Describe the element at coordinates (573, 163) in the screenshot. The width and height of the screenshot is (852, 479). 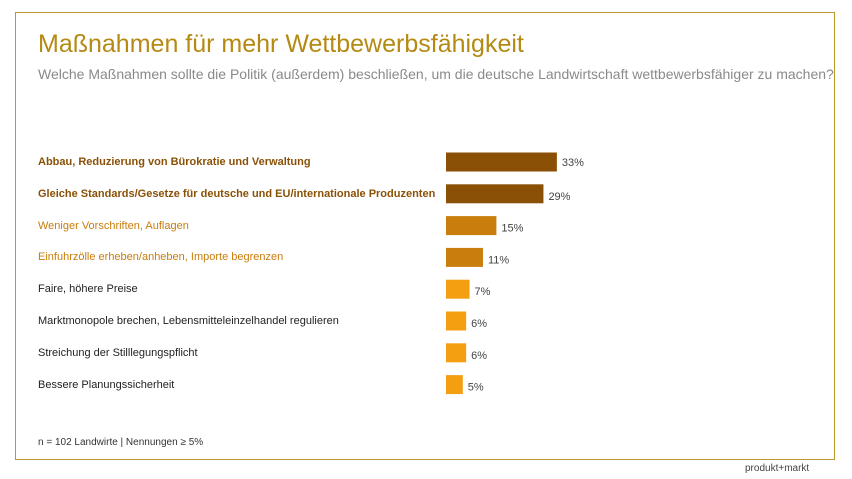
I see `bar-value-label: 33%` at that location.